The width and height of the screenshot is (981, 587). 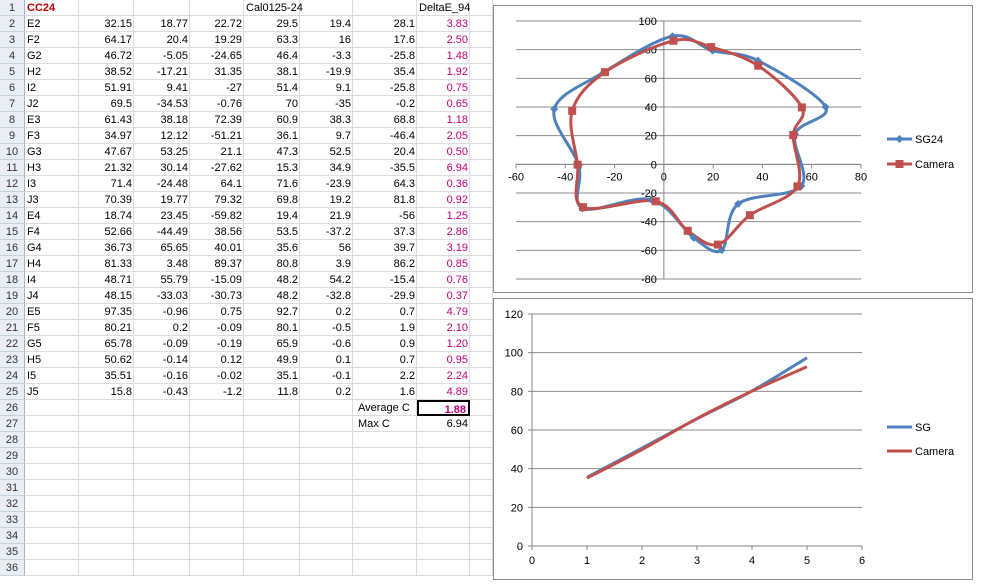 I want to click on row-header: 4, so click(x=12, y=56).